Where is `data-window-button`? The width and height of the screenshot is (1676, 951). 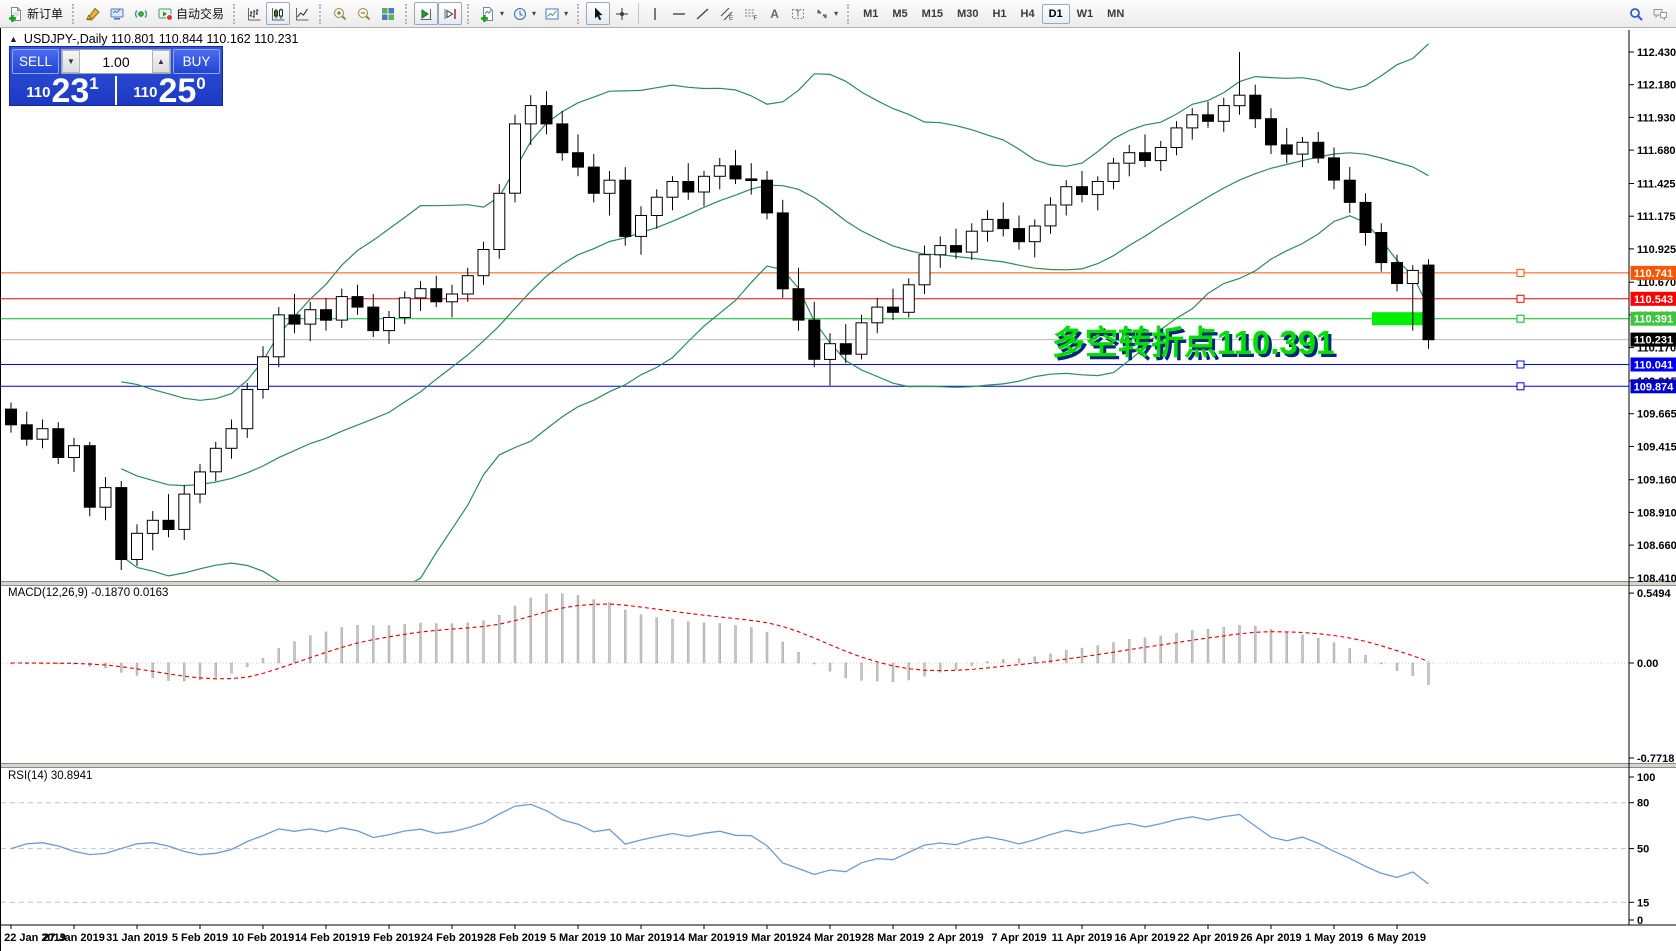
data-window-button is located at coordinates (117, 13).